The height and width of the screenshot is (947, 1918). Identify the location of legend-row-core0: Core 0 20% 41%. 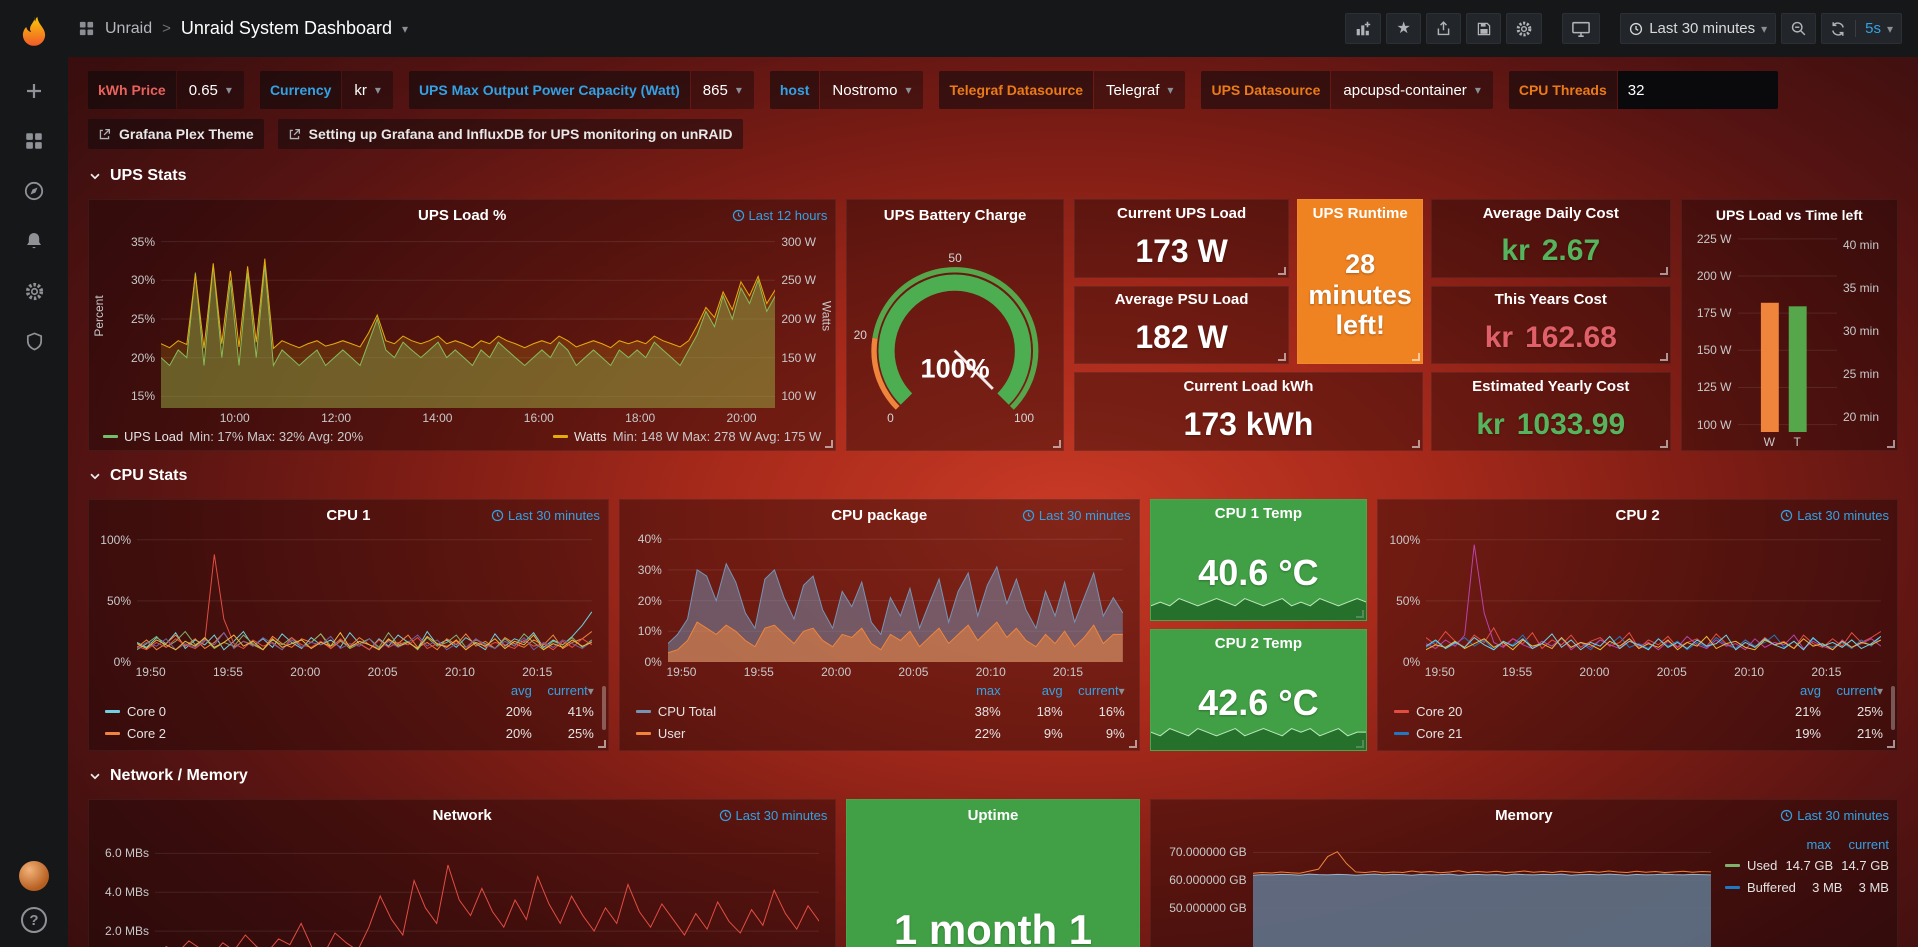
(349, 711).